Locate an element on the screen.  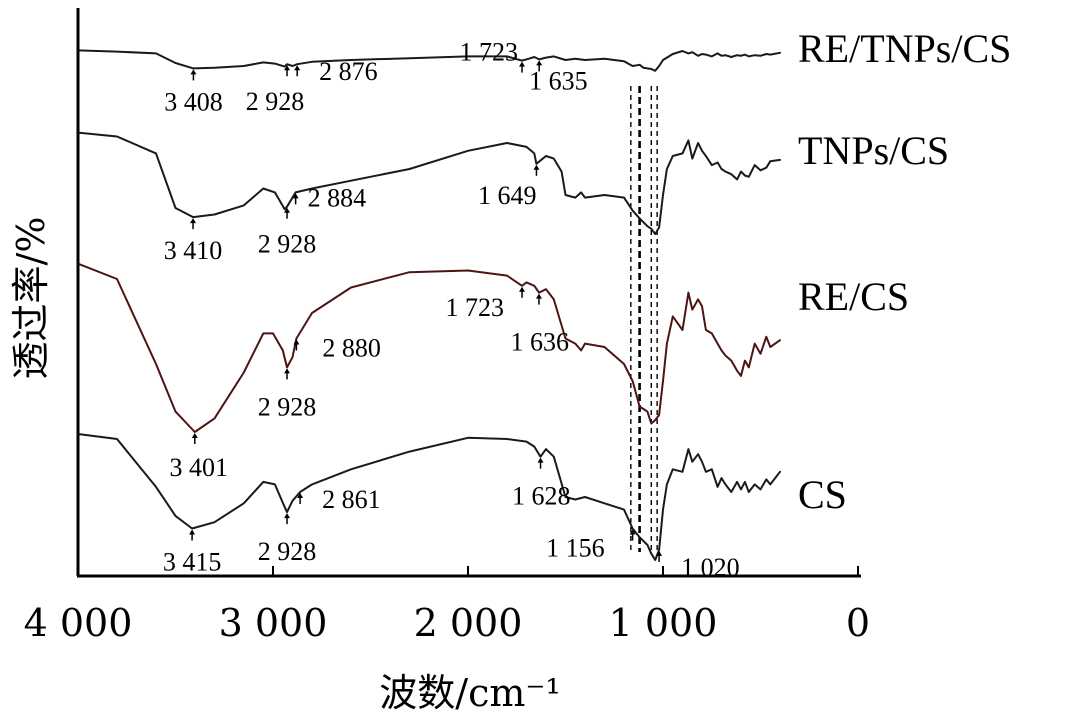
annotation-label: 3 410 is located at coordinates (193, 250).